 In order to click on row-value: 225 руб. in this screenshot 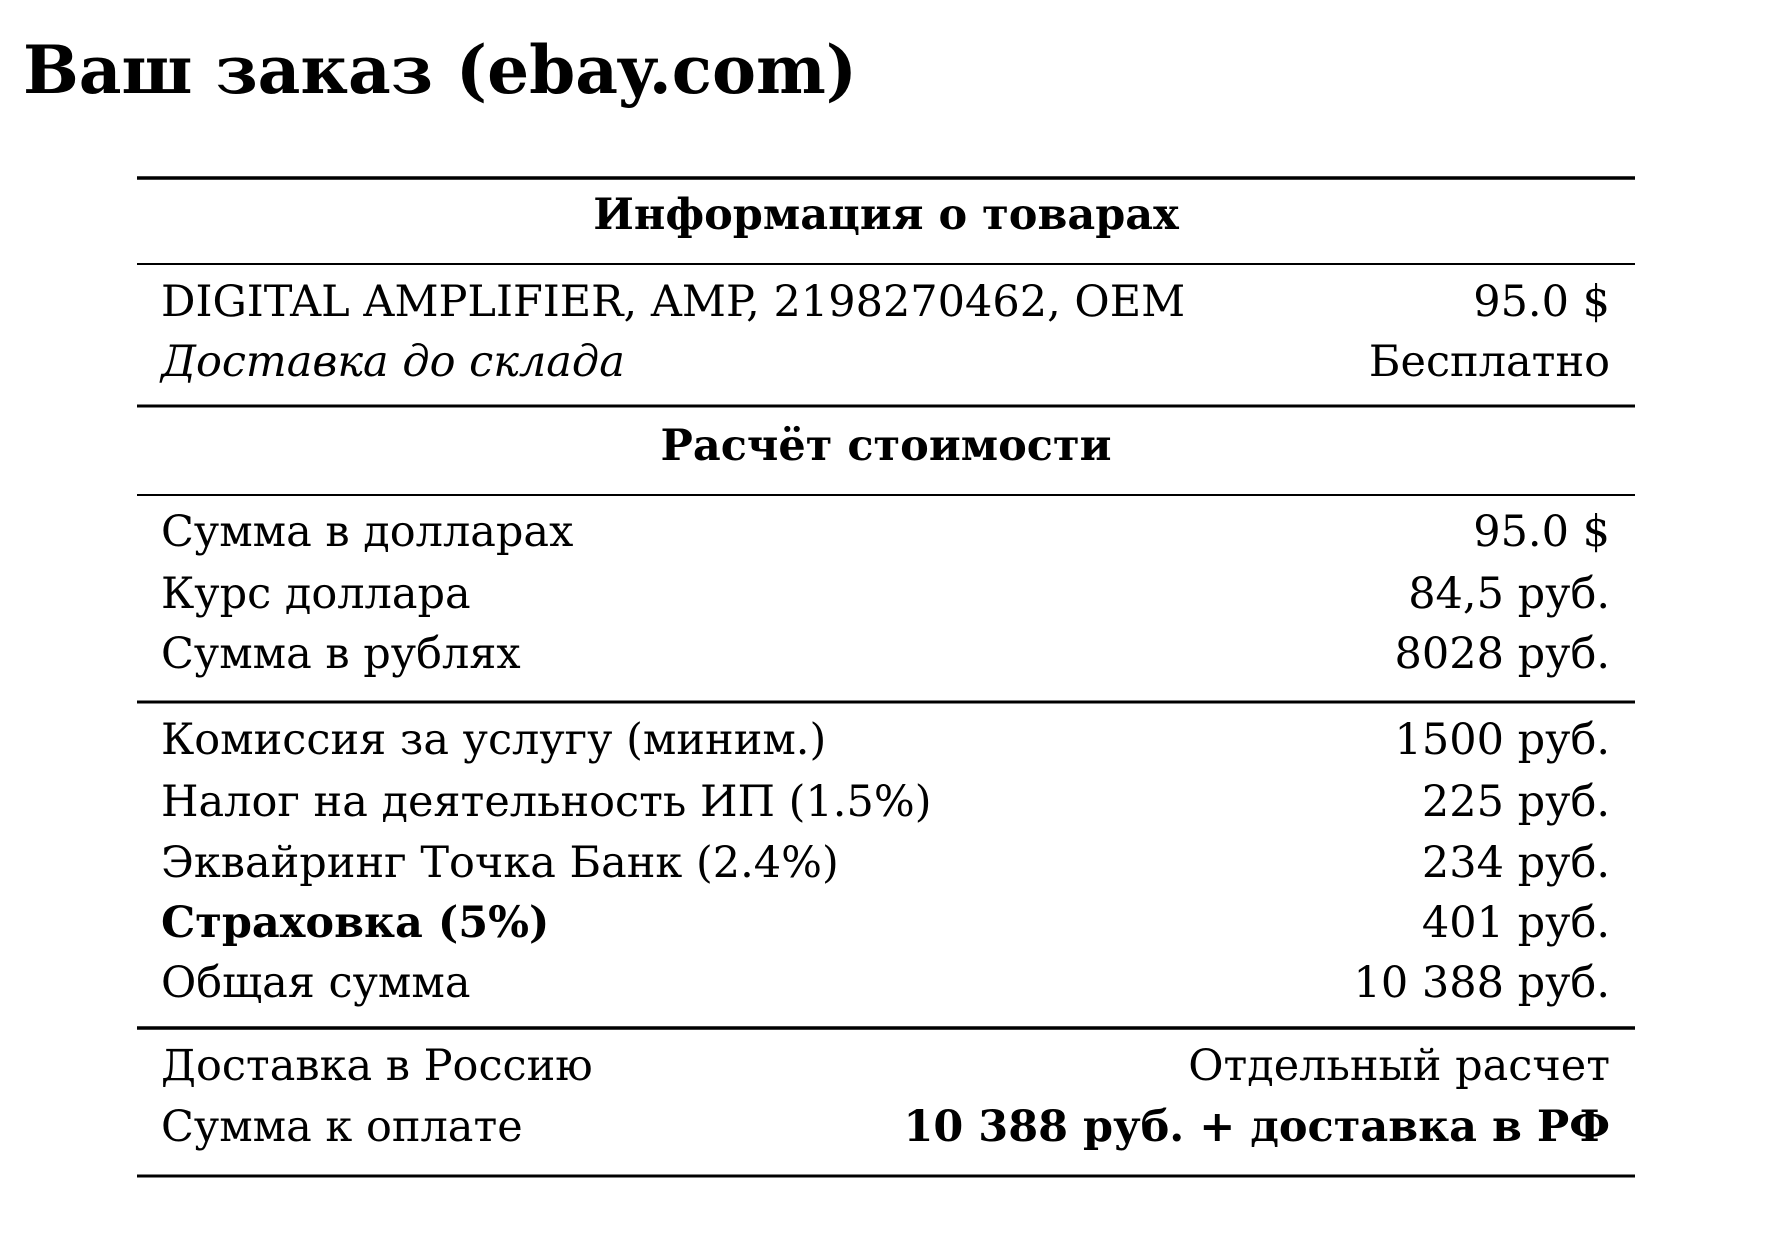, I will do `click(1516, 802)`.